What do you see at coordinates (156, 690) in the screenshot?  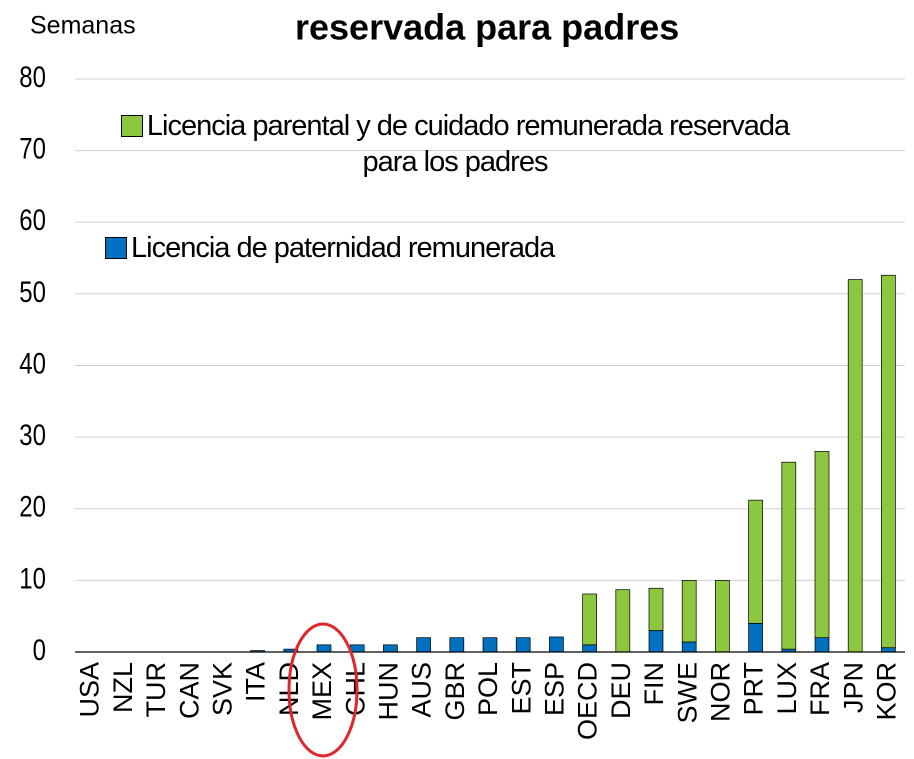 I see `x-tick-label: TUR` at bounding box center [156, 690].